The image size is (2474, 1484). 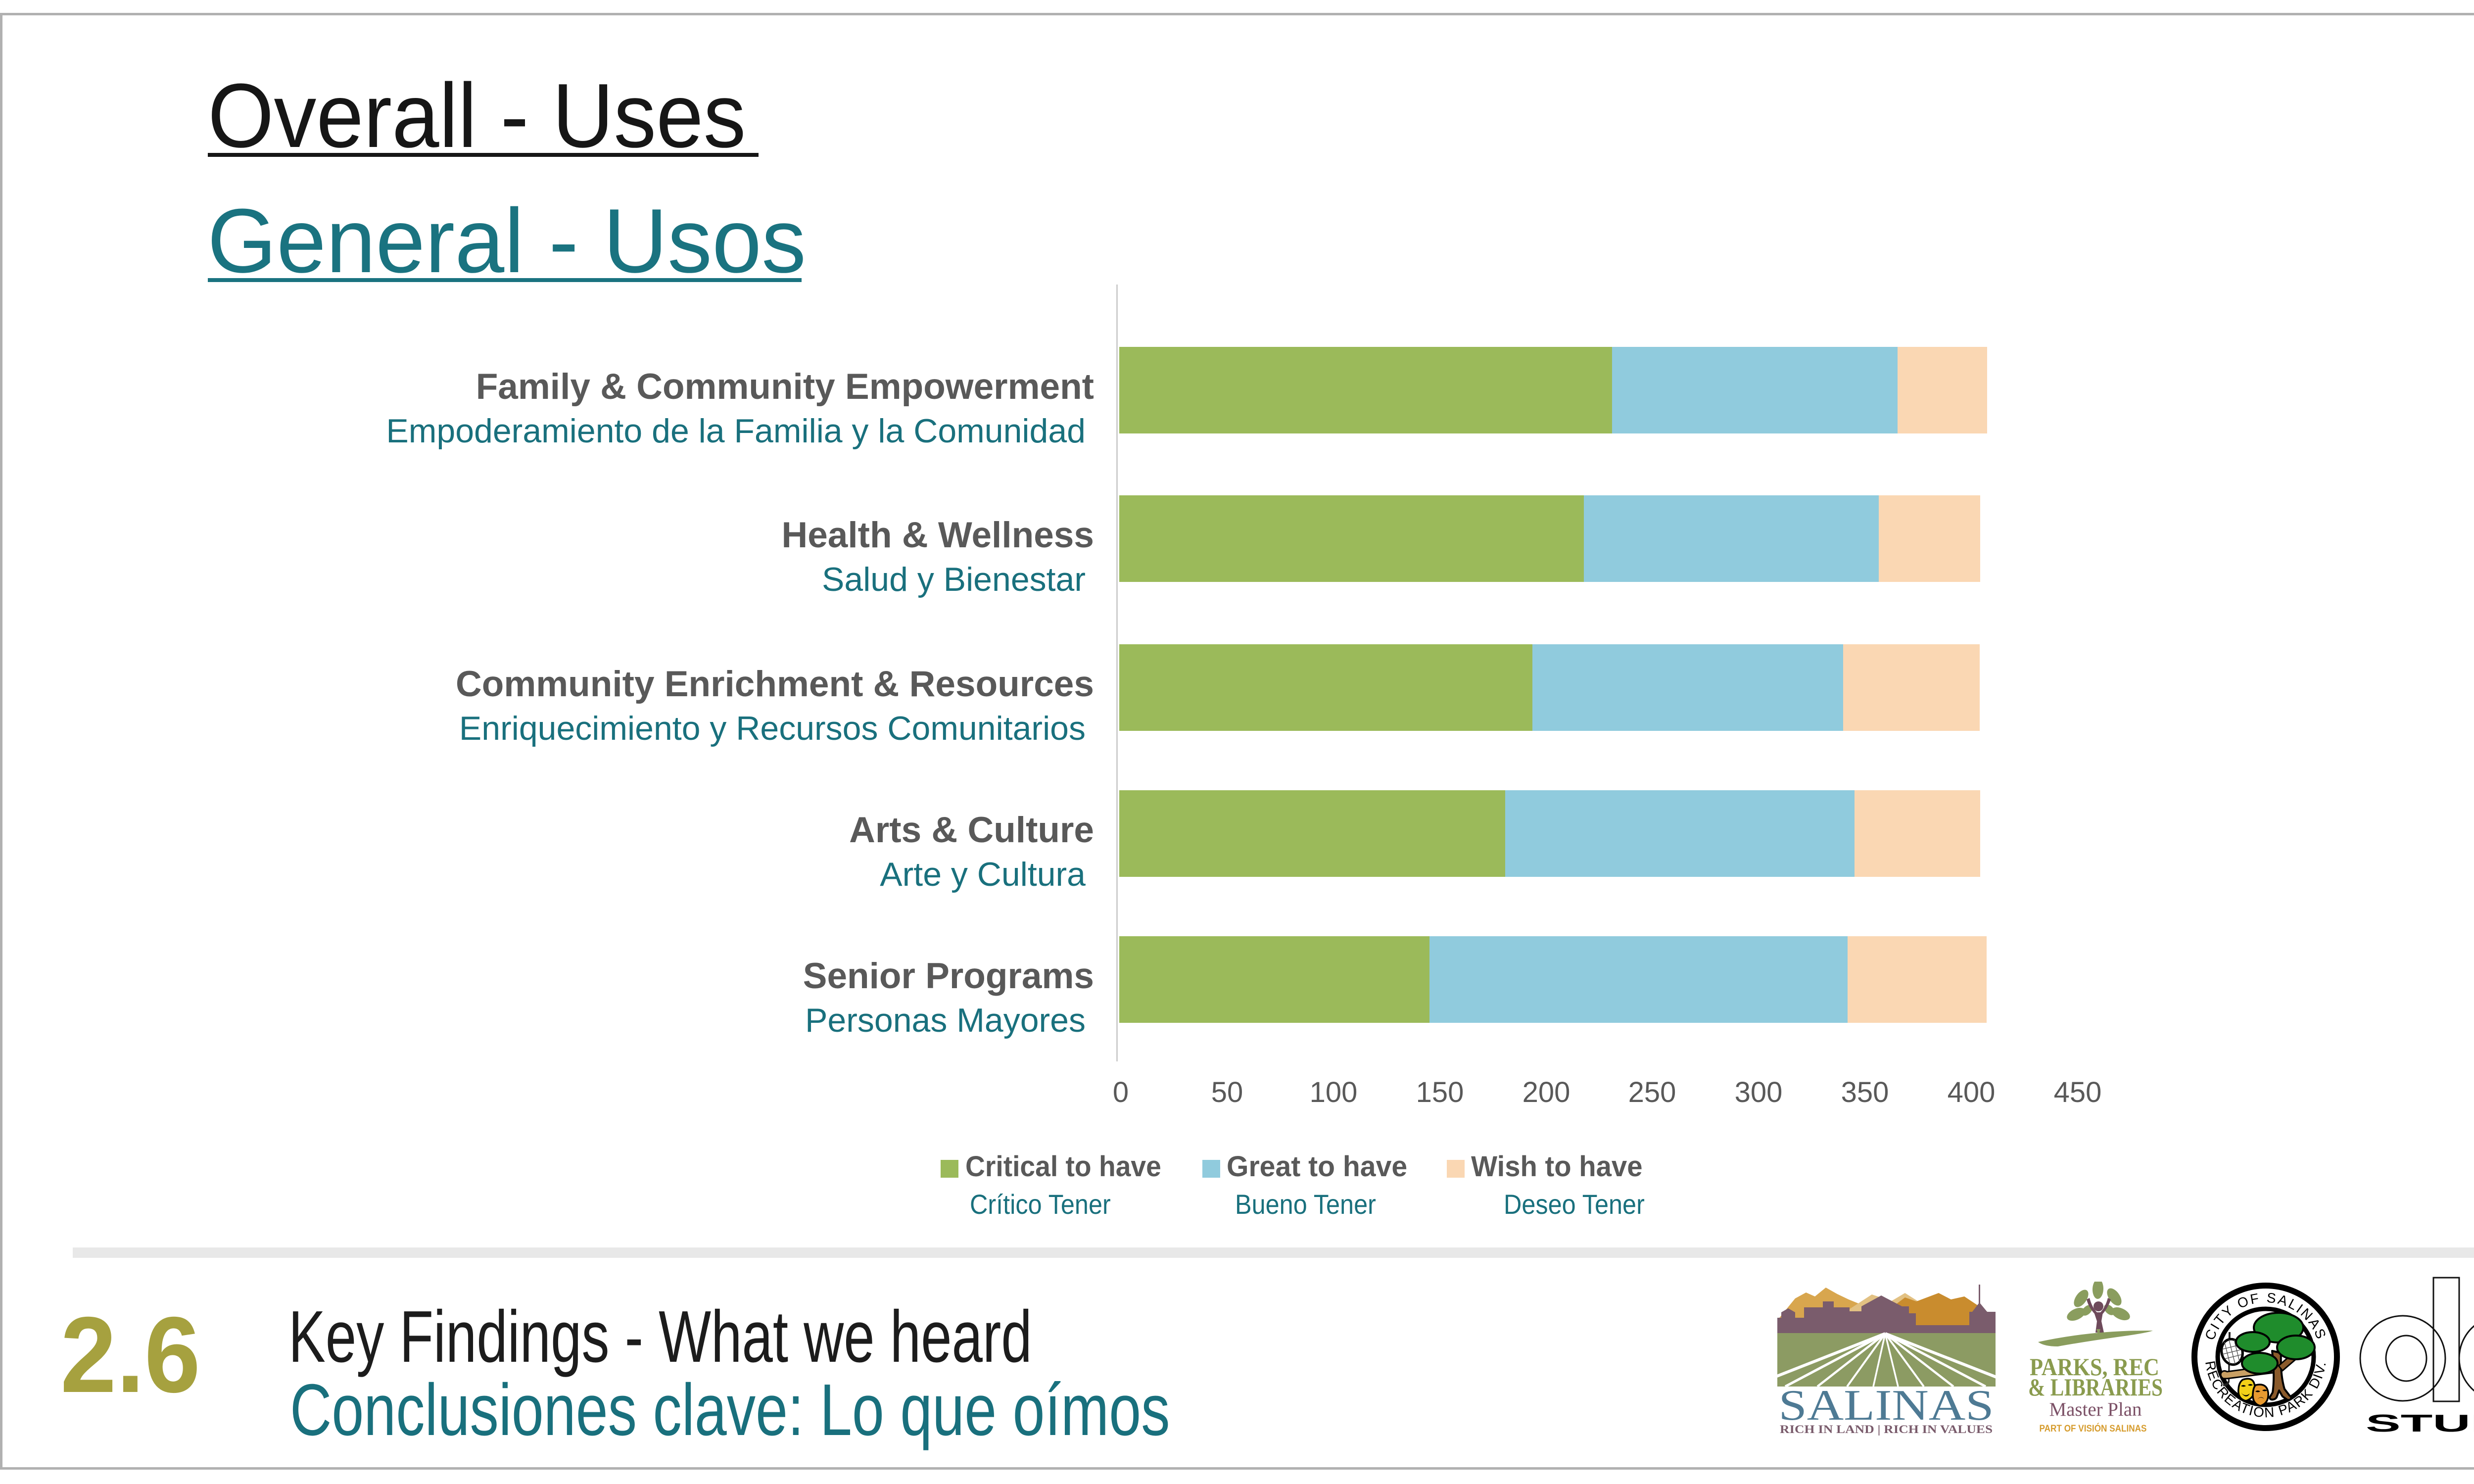 I want to click on svg-text: SALINAS, so click(x=1887, y=1406).